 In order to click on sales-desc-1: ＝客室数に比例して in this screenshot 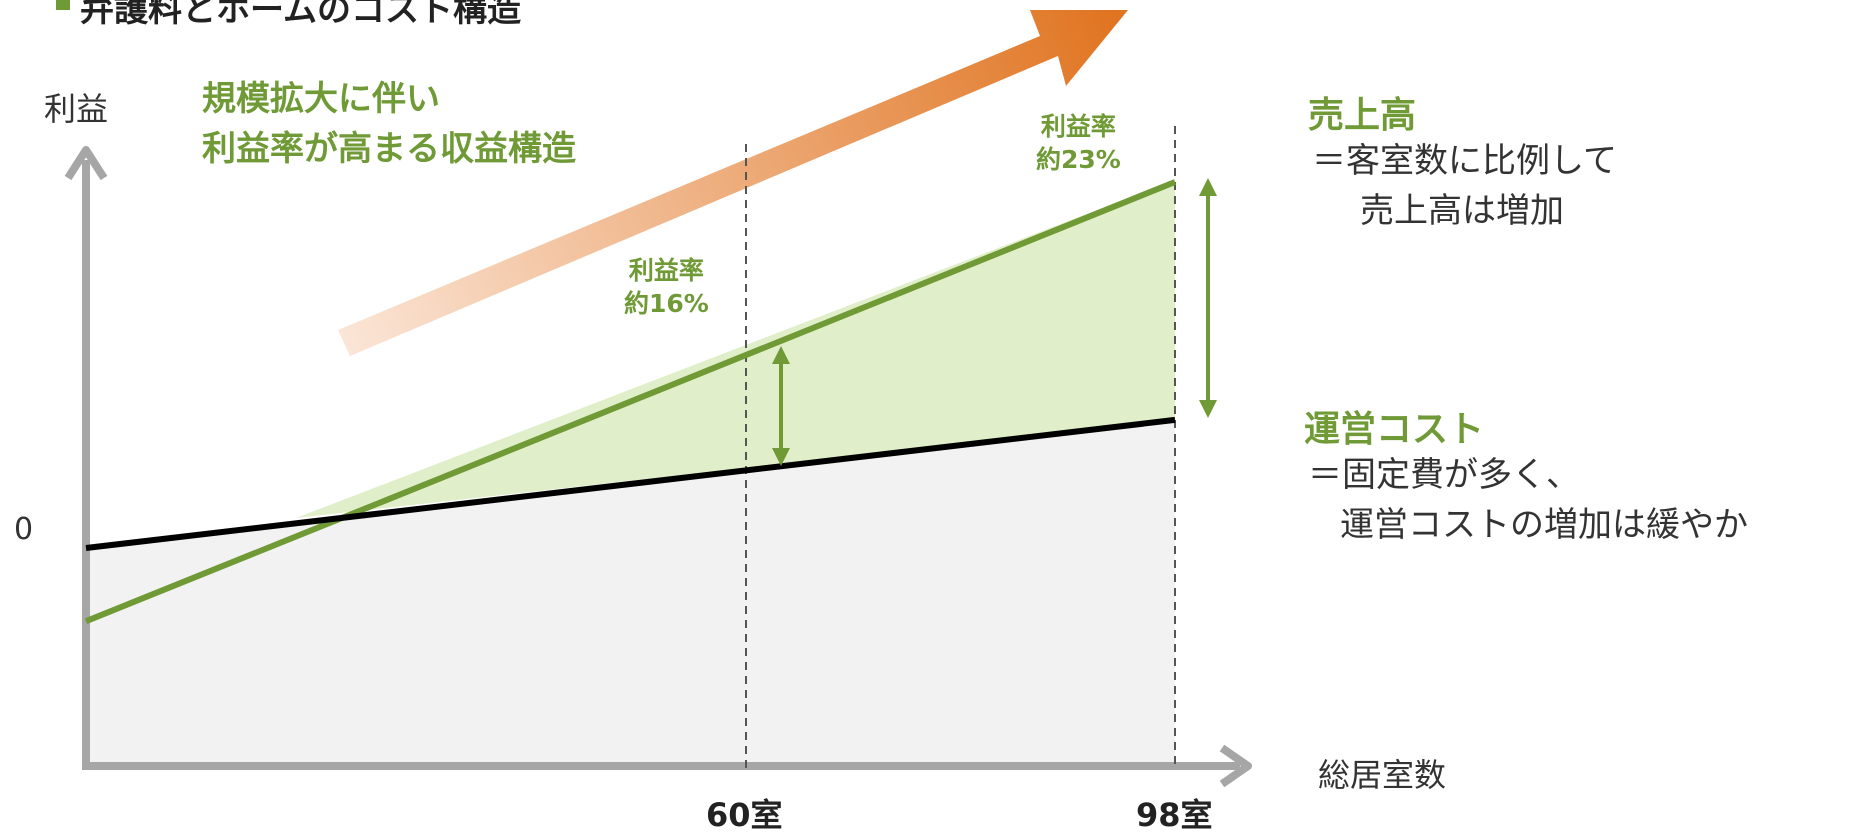, I will do `click(1464, 161)`.